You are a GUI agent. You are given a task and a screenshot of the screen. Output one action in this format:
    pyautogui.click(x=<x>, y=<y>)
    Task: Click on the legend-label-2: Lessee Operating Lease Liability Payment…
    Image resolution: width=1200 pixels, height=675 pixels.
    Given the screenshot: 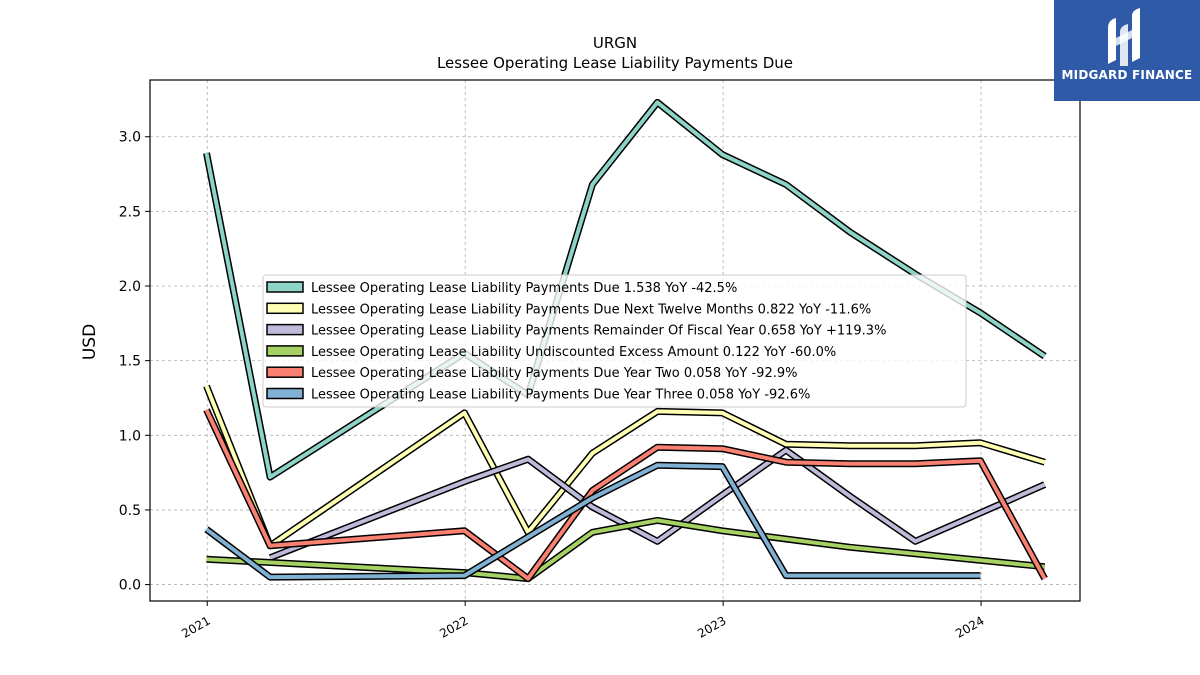 What is the action you would take?
    pyautogui.click(x=598, y=331)
    